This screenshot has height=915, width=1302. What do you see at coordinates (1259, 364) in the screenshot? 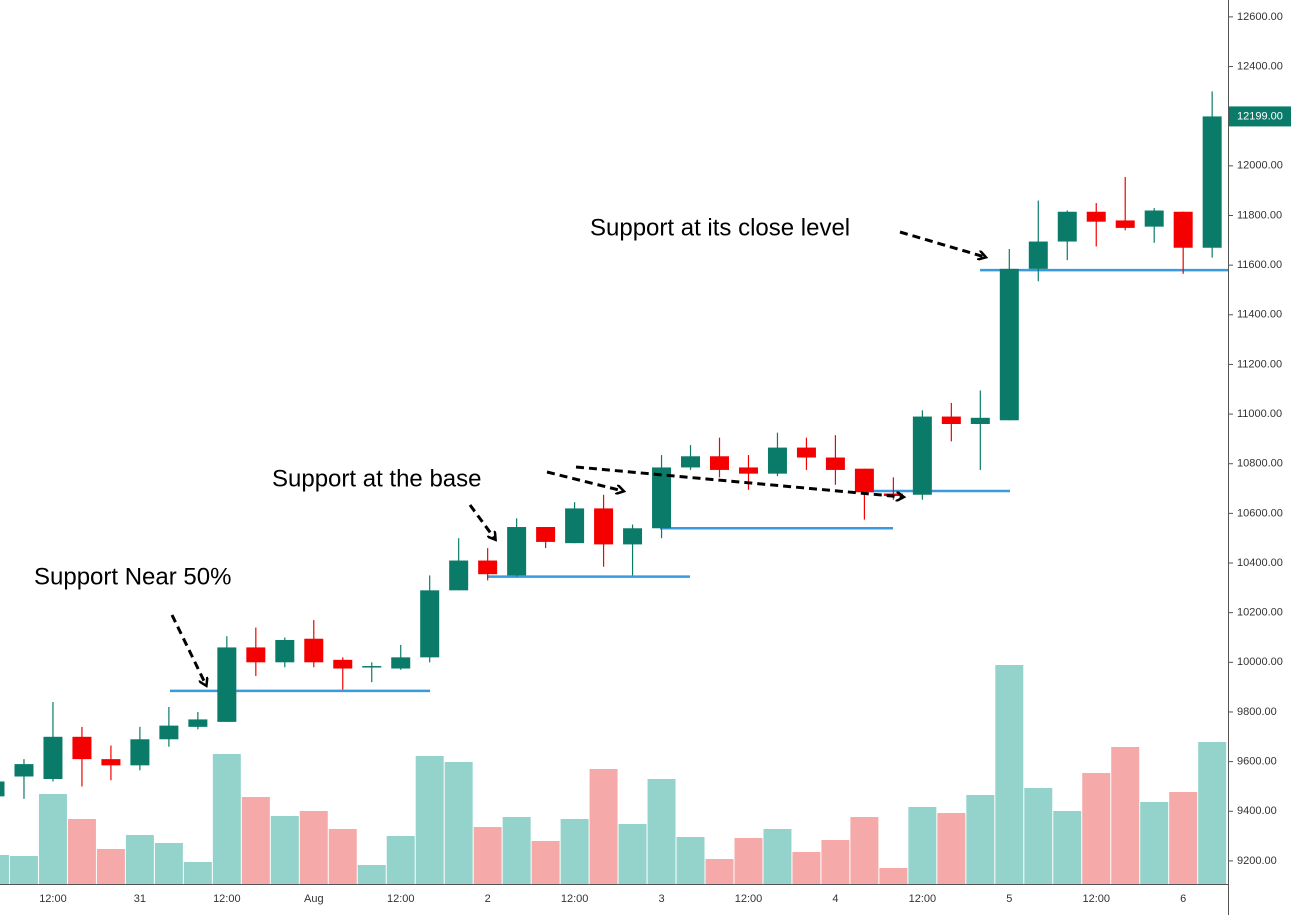
I see `y-tick-label: 11200.00` at bounding box center [1259, 364].